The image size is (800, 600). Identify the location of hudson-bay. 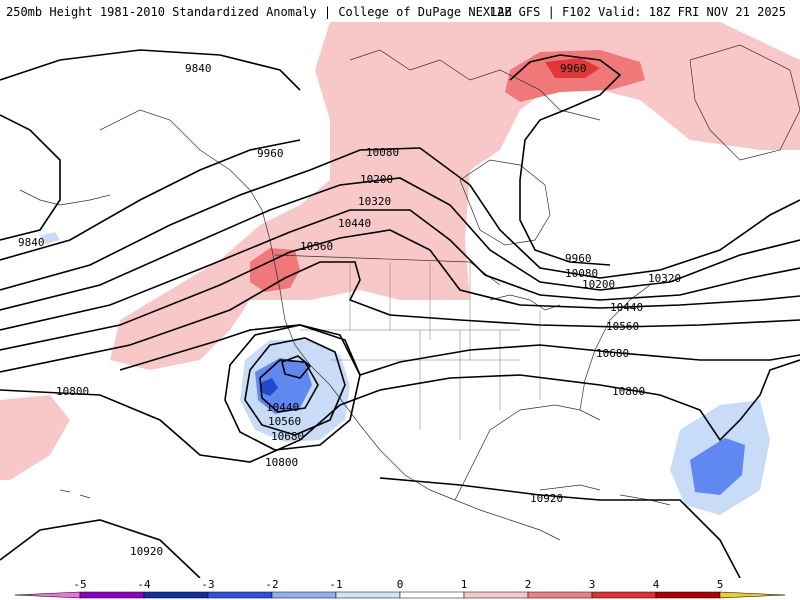
(505, 202).